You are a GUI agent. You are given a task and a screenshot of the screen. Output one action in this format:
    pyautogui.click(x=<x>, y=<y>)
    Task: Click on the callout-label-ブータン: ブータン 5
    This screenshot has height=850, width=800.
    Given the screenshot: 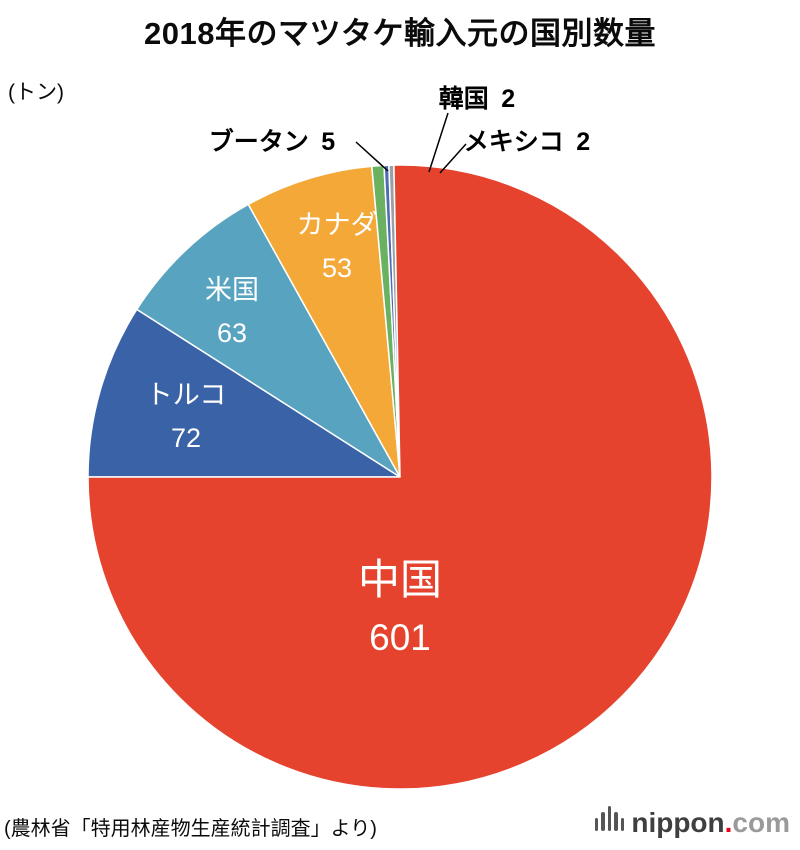 What is the action you would take?
    pyautogui.click(x=272, y=141)
    